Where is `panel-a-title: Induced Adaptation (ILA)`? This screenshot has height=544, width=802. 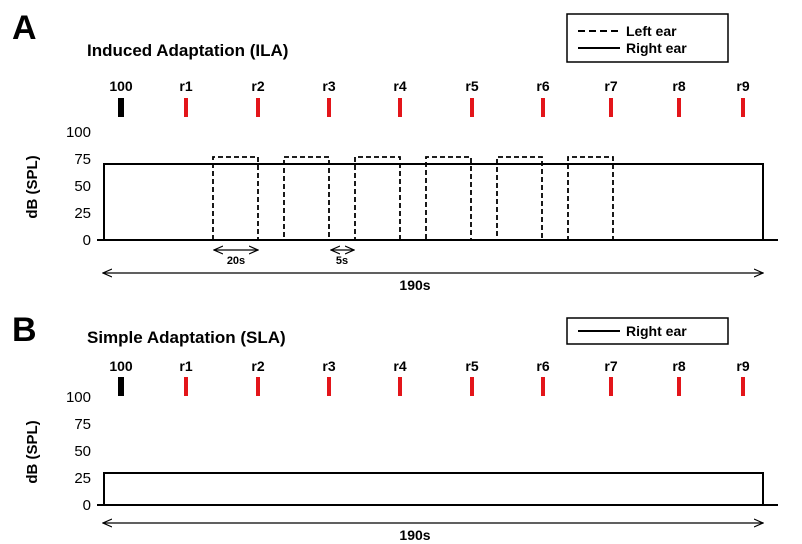
panel-a-title: Induced Adaptation (ILA) is located at coordinates (187, 50).